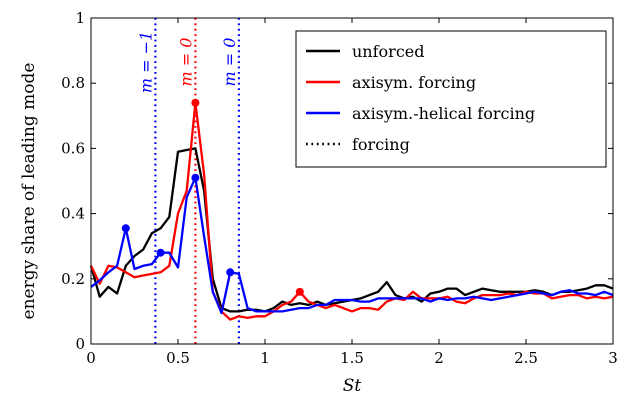 The height and width of the screenshot is (402, 629). Describe the element at coordinates (388, 51) in the screenshot. I see `legend-label: unforced` at that location.